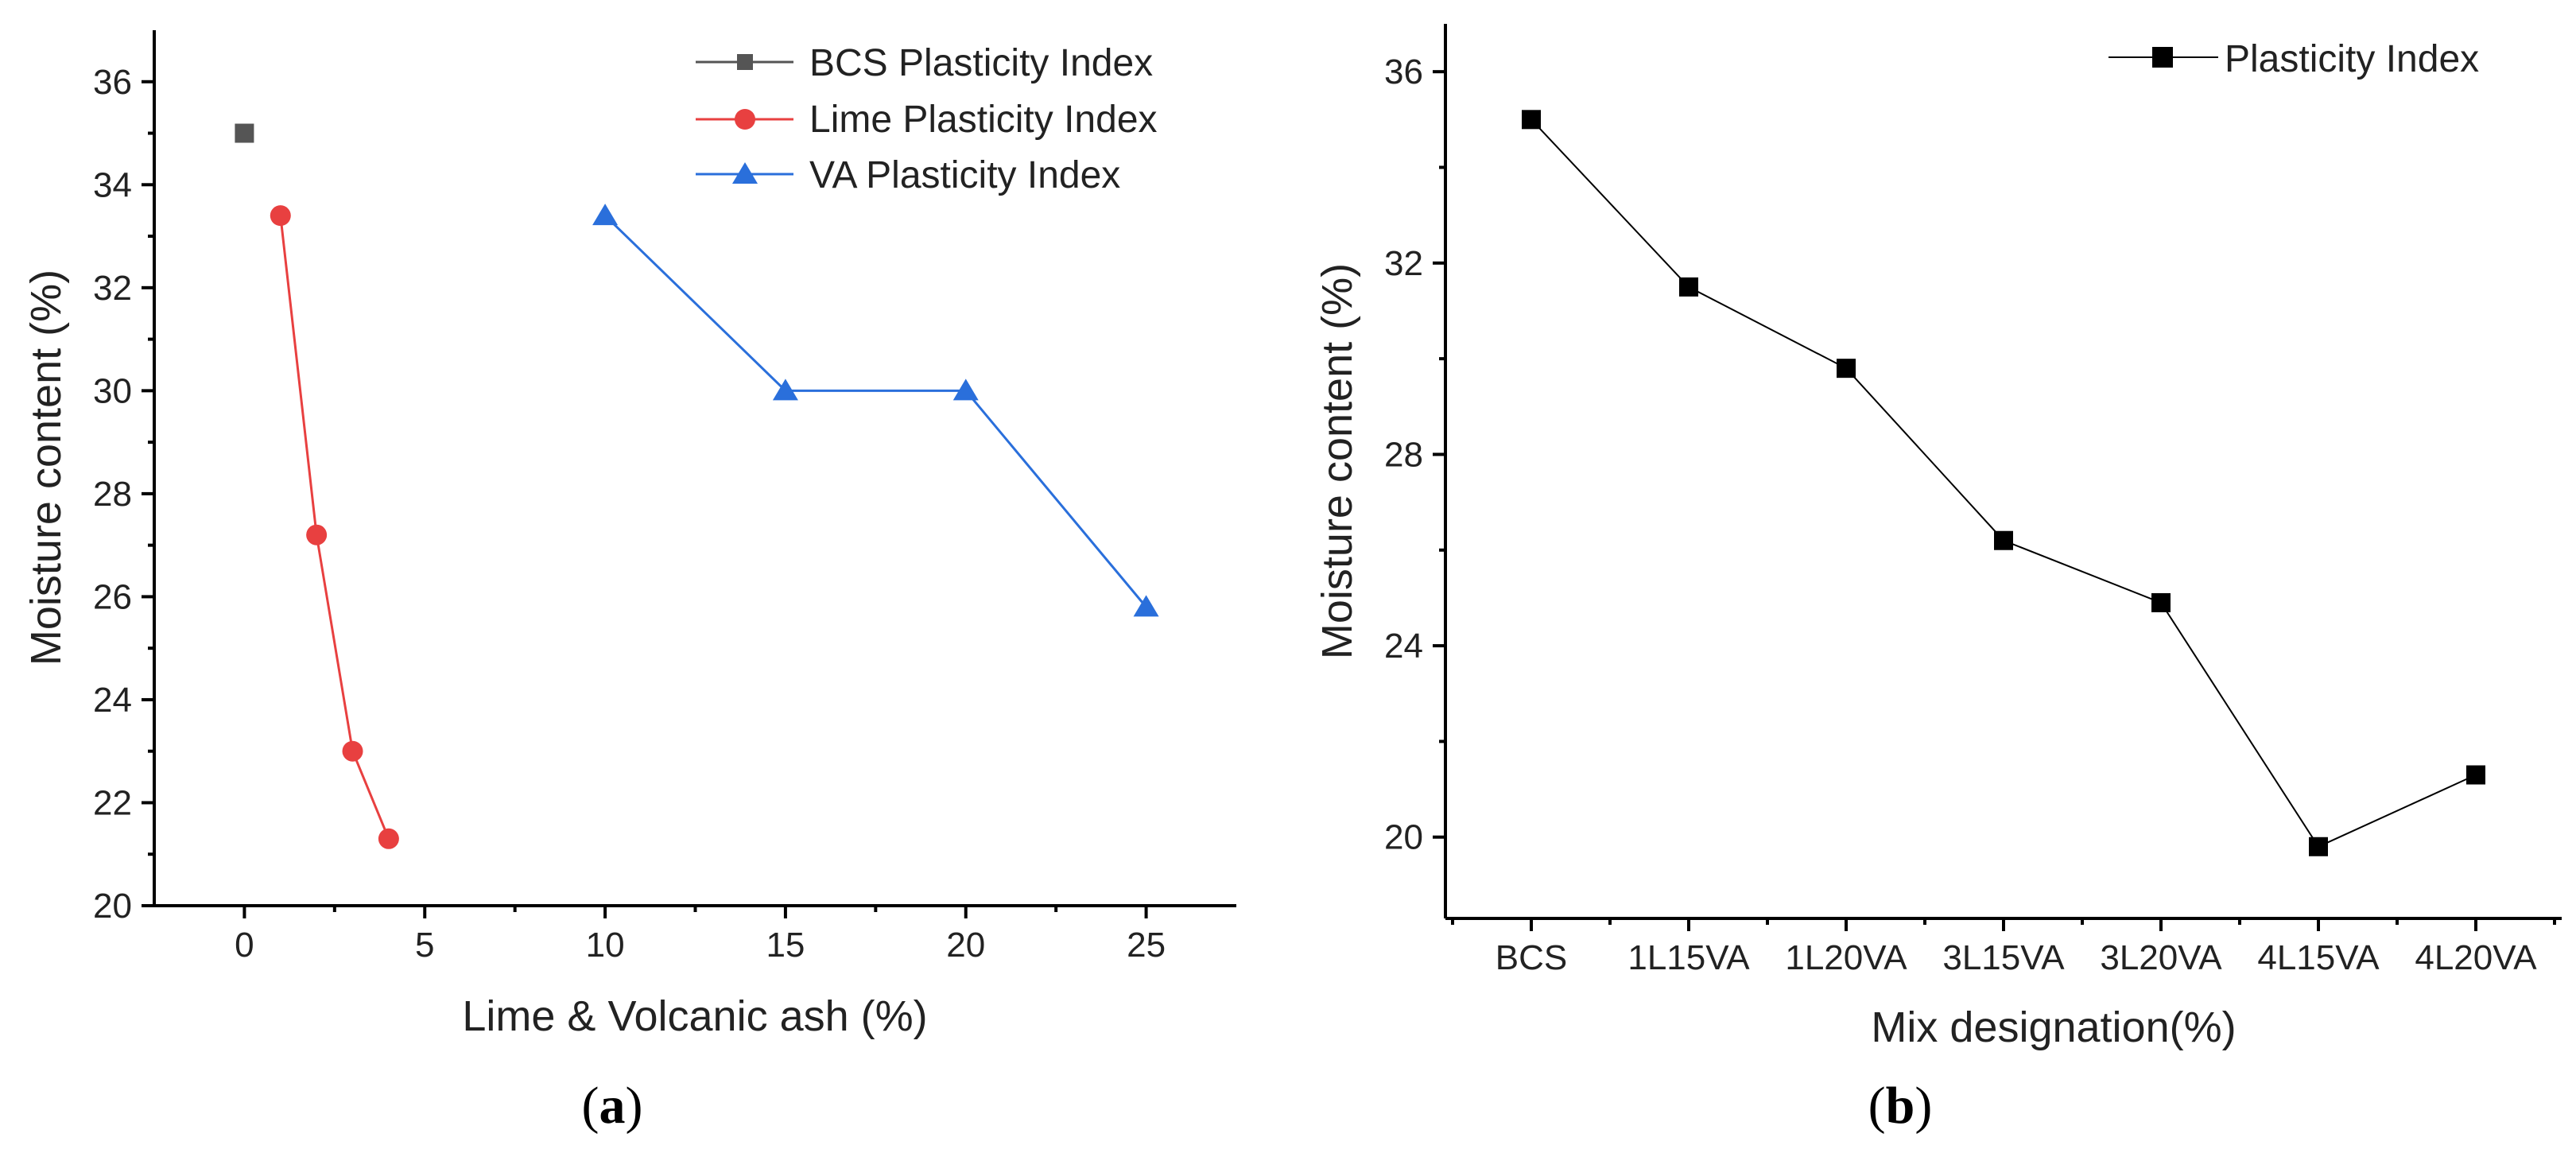 The image size is (2576, 1153). I want to click on chart-a-y-tick-label: 24, so click(113, 700).